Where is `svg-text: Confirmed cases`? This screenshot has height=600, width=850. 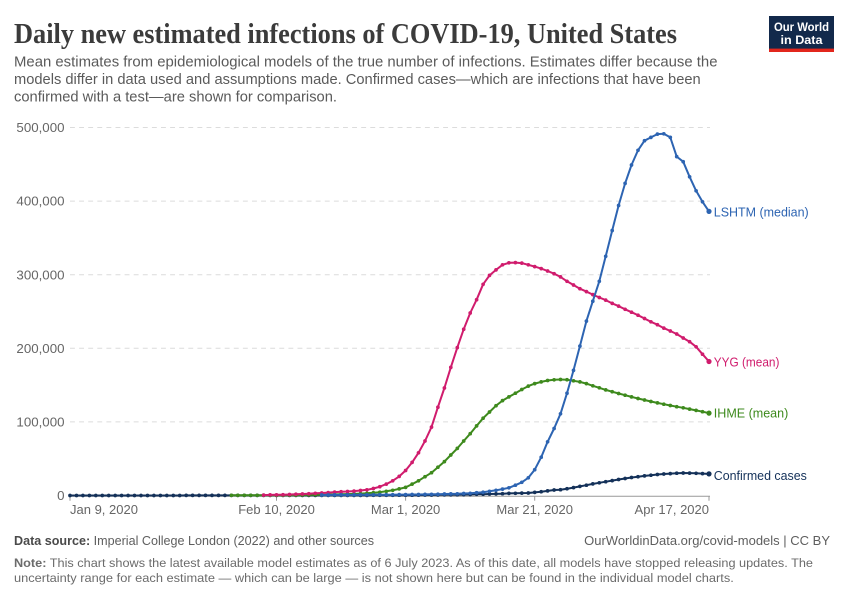 svg-text: Confirmed cases is located at coordinates (760, 475).